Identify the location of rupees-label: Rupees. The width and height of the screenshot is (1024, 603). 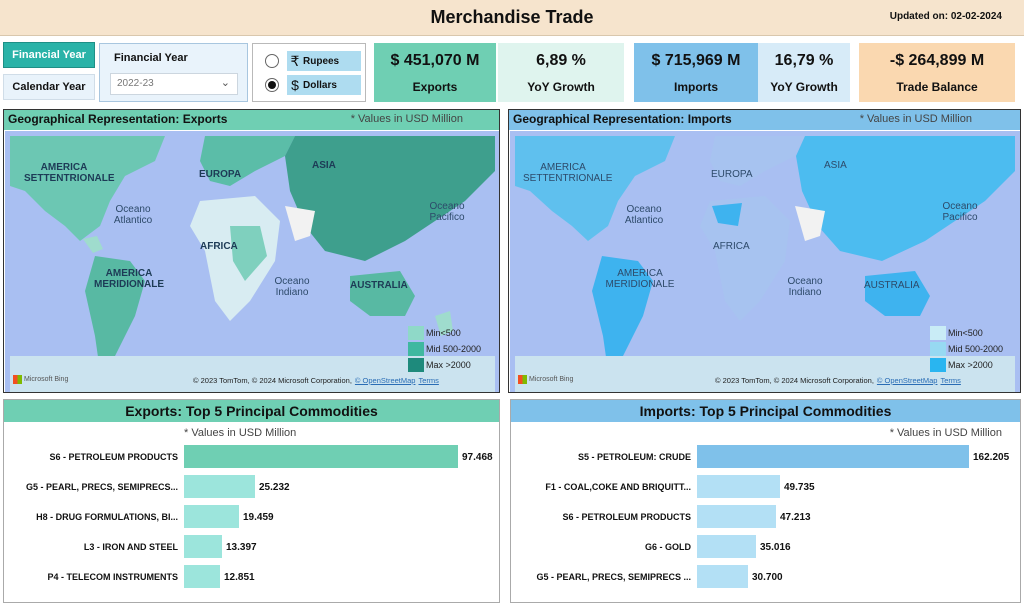
(321, 61).